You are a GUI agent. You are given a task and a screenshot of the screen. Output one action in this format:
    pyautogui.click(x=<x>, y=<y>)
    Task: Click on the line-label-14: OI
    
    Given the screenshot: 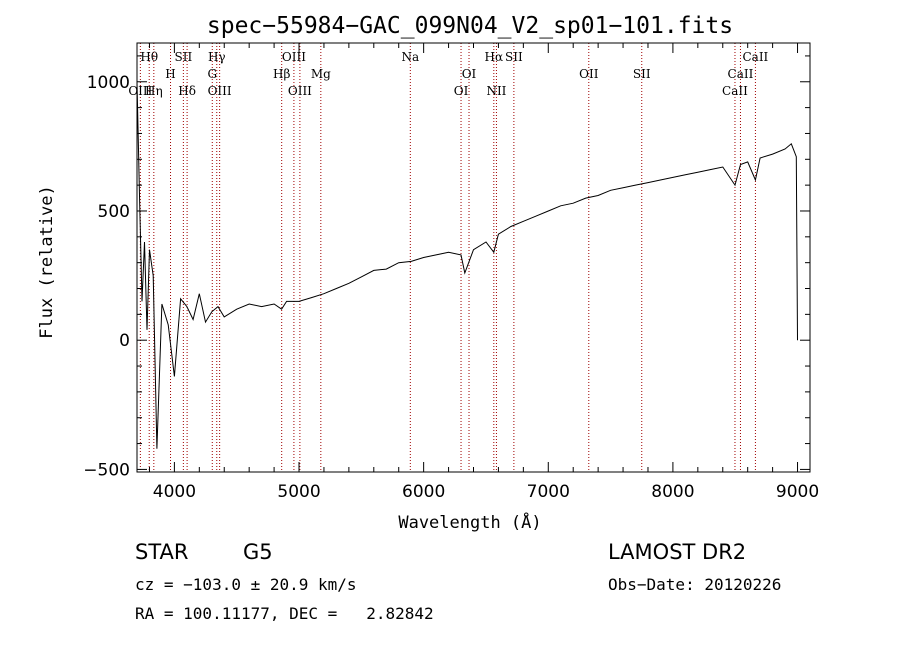 What is the action you would take?
    pyautogui.click(x=469, y=74)
    